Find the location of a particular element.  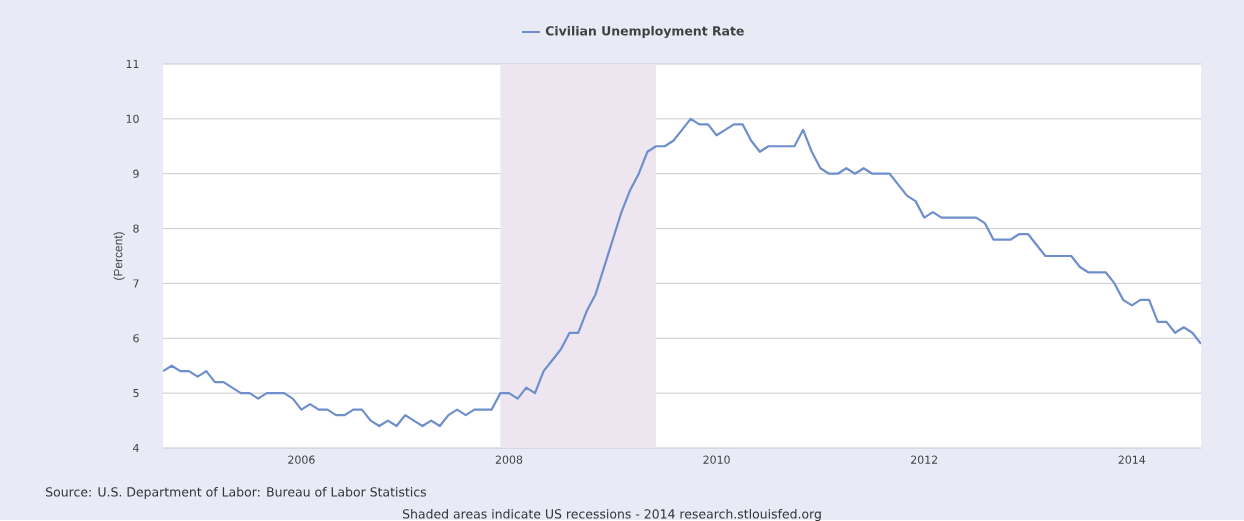

x-tick-label: 2008 is located at coordinates (509, 459).